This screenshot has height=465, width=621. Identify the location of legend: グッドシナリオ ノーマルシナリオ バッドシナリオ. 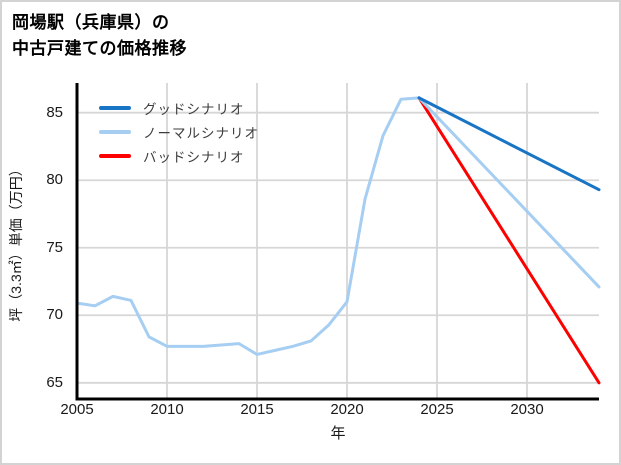
(179, 132).